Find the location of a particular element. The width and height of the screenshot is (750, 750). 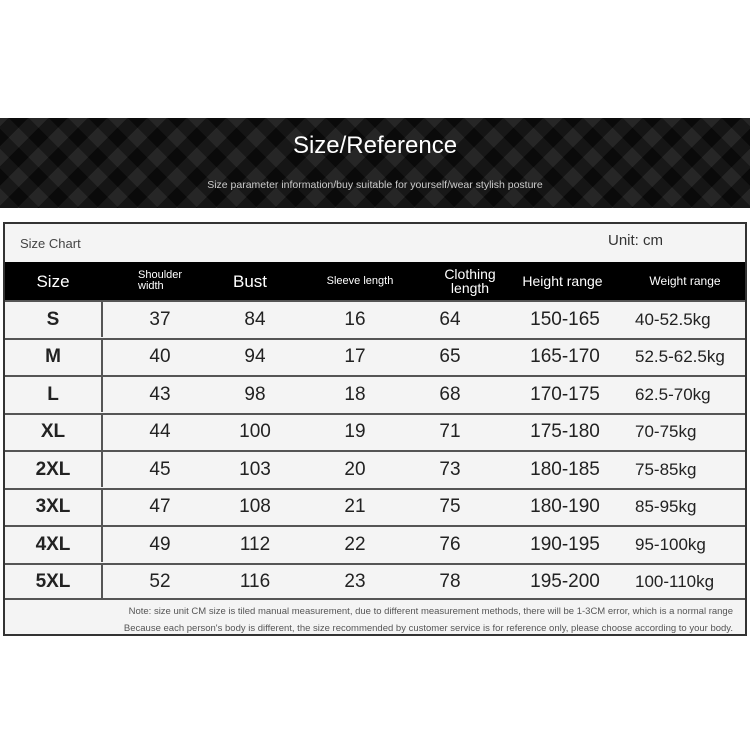

column-header: Height range is located at coordinates (562, 281).